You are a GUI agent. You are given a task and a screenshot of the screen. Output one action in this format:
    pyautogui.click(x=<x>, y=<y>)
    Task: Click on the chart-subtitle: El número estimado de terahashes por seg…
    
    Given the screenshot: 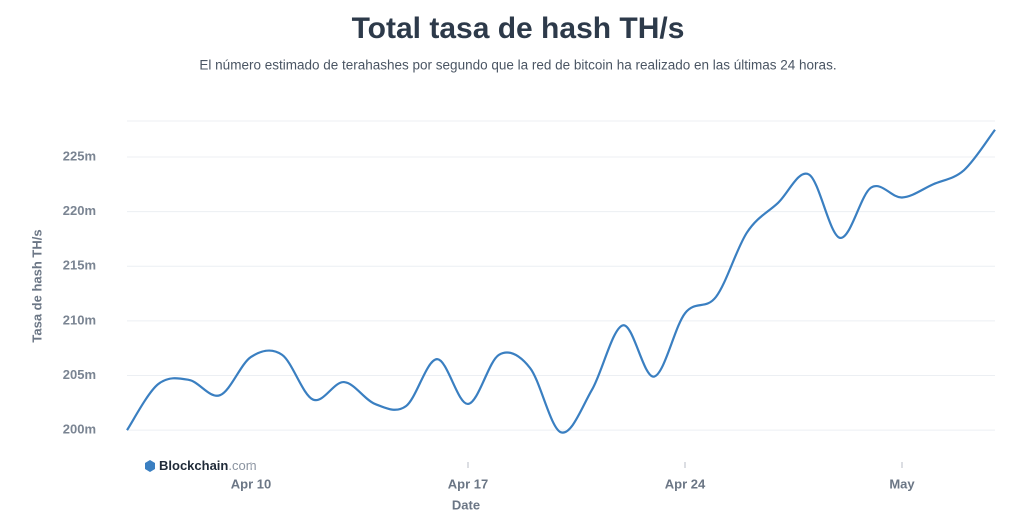 What is the action you would take?
    pyautogui.click(x=517, y=65)
    